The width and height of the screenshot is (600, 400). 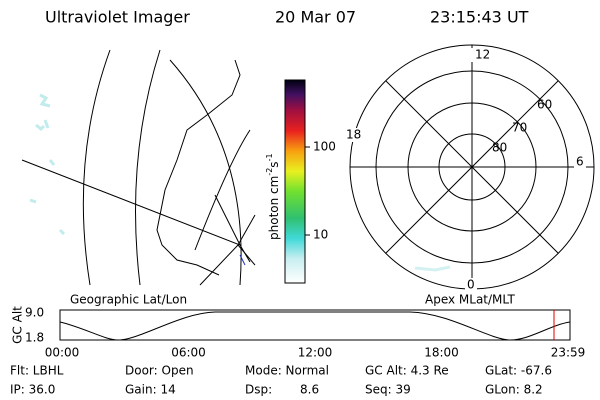 What do you see at coordinates (479, 17) in the screenshot?
I see `time: 23:15:43 UT` at bounding box center [479, 17].